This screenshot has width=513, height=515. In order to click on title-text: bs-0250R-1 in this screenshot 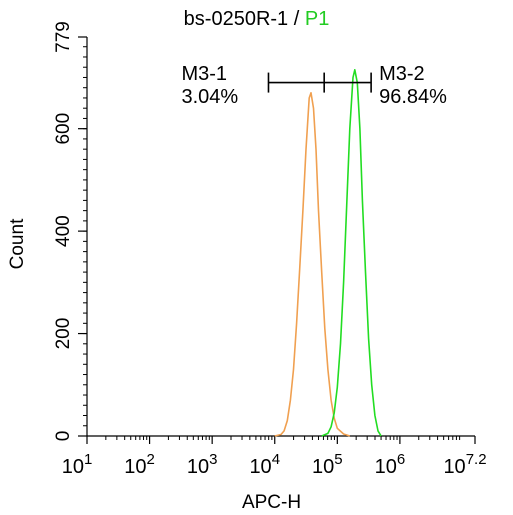, I will do `click(236, 19)`.